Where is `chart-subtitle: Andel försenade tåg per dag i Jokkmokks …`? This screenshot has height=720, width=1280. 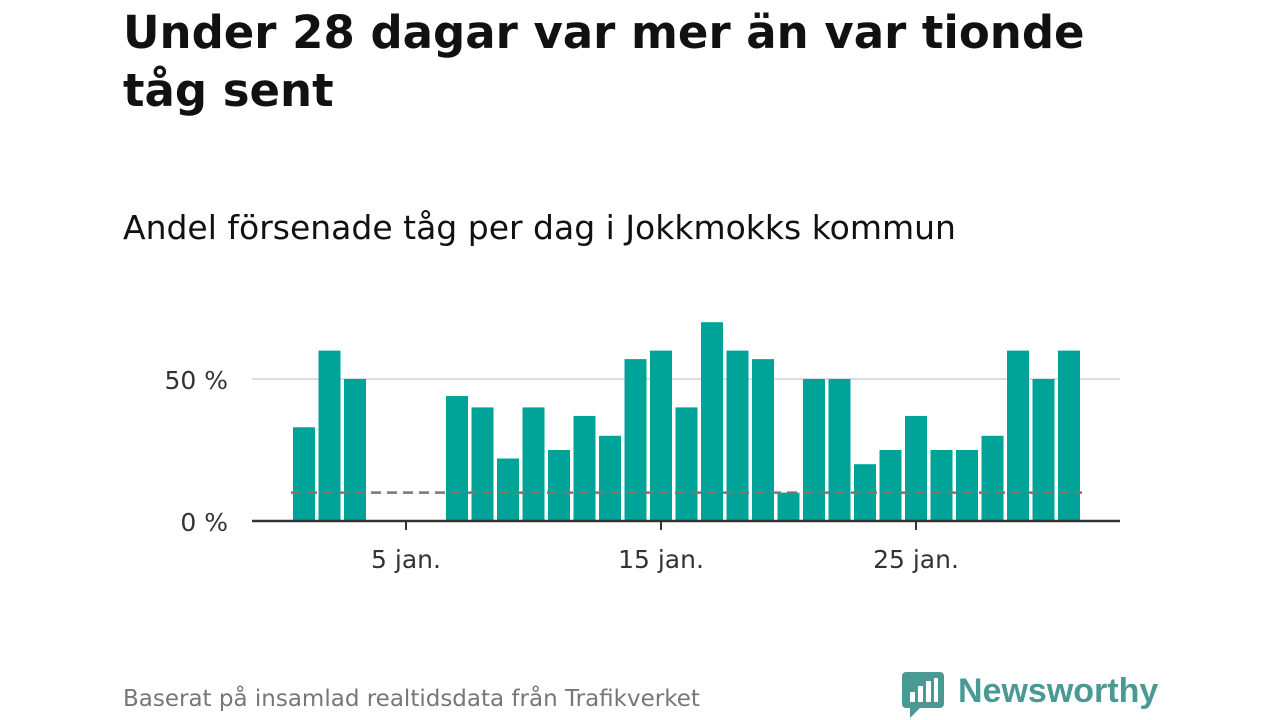 chart-subtitle: Andel försenade tåg per dag i Jokkmokks … is located at coordinates (539, 227).